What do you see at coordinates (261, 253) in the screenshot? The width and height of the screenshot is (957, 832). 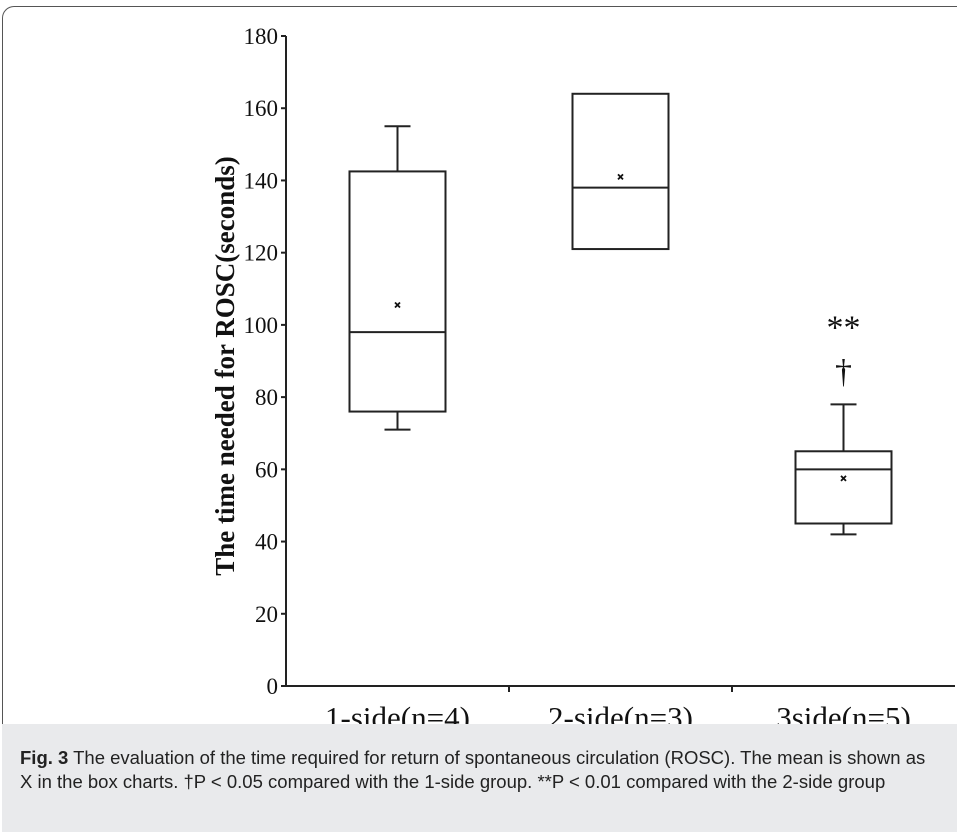 I see `y-tick-label: 120` at bounding box center [261, 253].